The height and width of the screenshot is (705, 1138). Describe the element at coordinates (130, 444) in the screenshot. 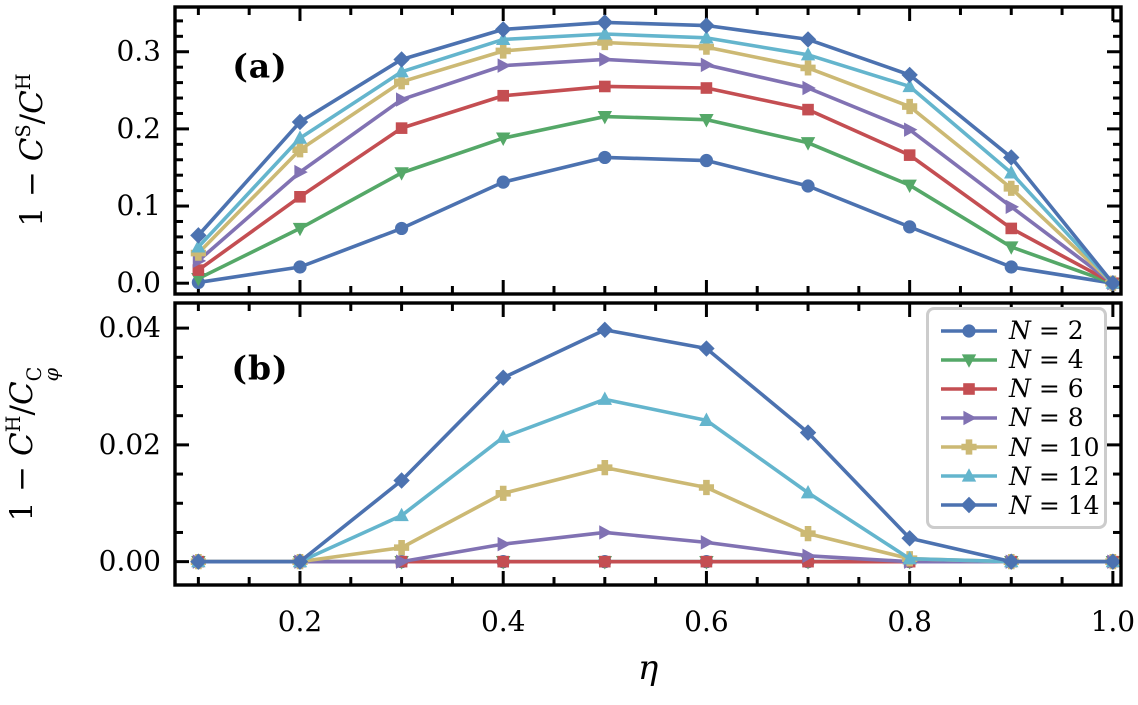

I see `y-tick-label: 0.02` at that location.